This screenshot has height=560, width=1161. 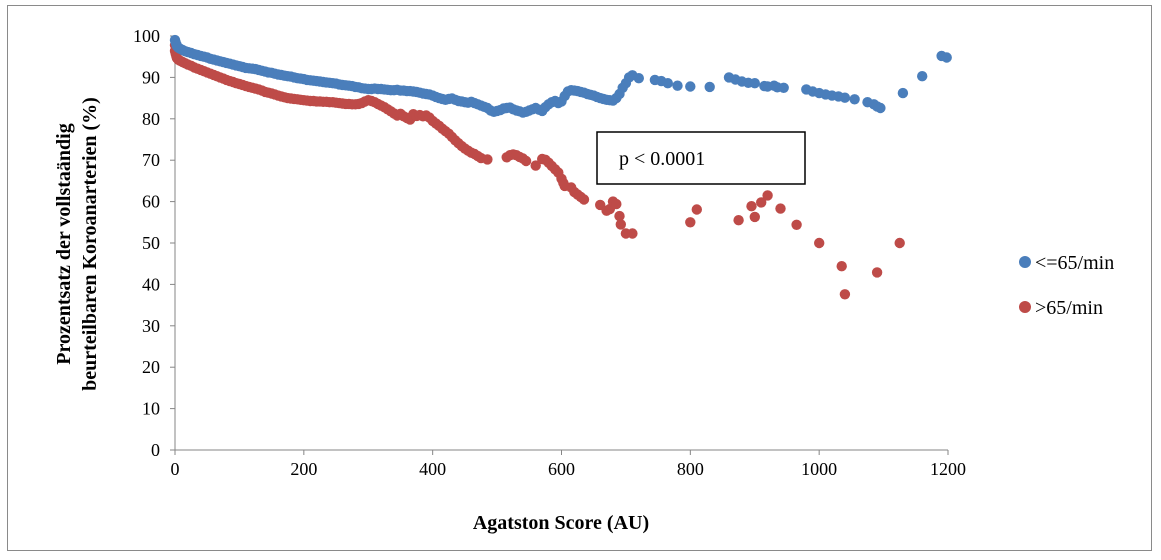 What do you see at coordinates (1066, 285) in the screenshot?
I see `legend: <=65/min >65/min` at bounding box center [1066, 285].